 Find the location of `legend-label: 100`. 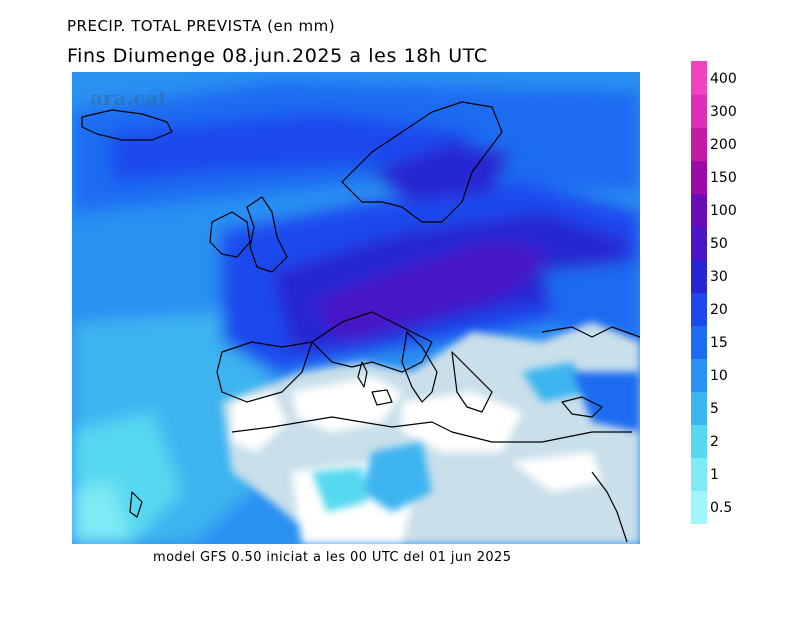

legend-label: 100 is located at coordinates (723, 210).